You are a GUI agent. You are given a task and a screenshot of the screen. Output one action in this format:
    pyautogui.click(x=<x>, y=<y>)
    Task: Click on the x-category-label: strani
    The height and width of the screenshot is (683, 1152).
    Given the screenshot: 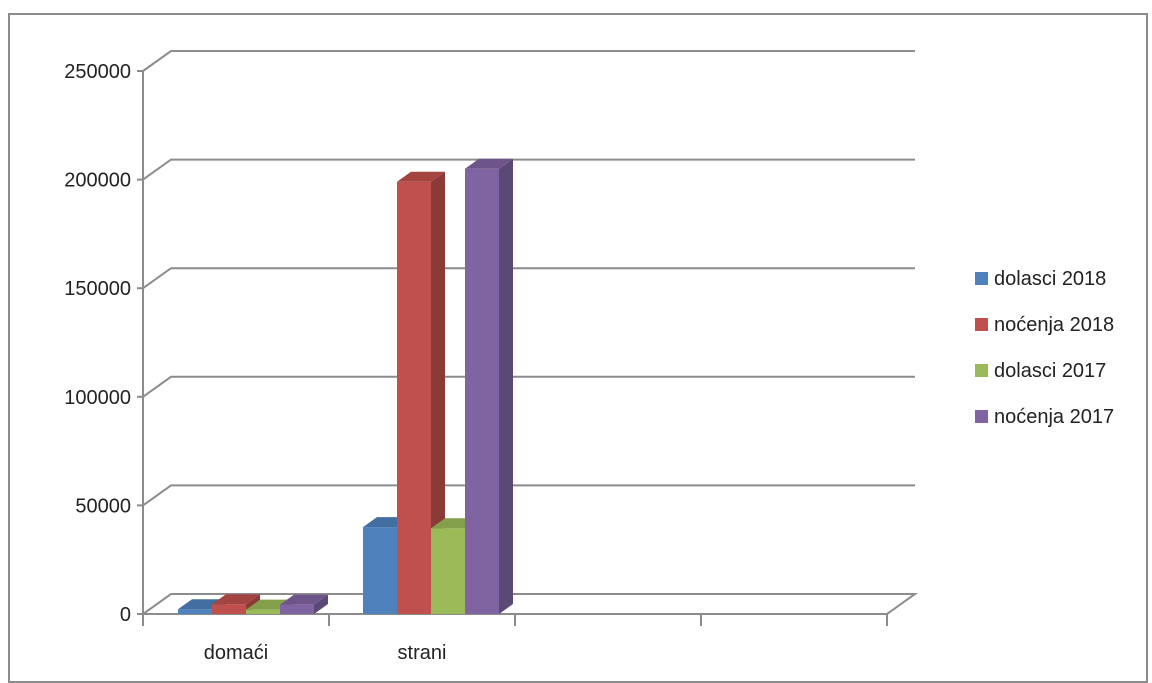 What is the action you would take?
    pyautogui.click(x=422, y=653)
    